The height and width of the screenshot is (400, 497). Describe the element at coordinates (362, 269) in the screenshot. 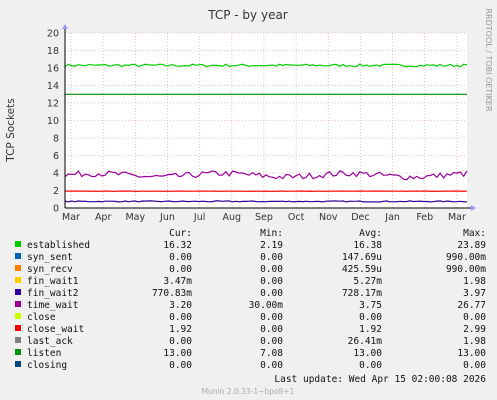

I see `legend-value: 425.59u` at that location.